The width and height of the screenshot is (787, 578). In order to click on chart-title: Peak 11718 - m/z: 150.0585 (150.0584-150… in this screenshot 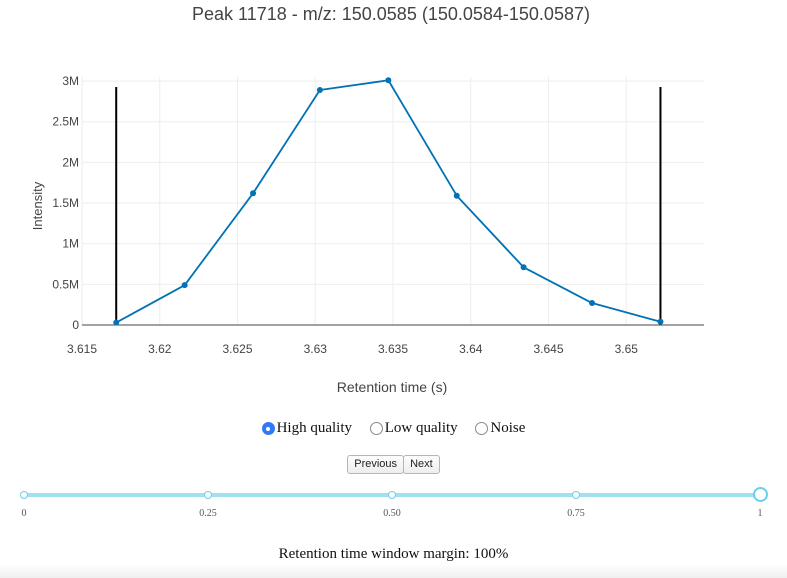, I will do `click(391, 14)`.